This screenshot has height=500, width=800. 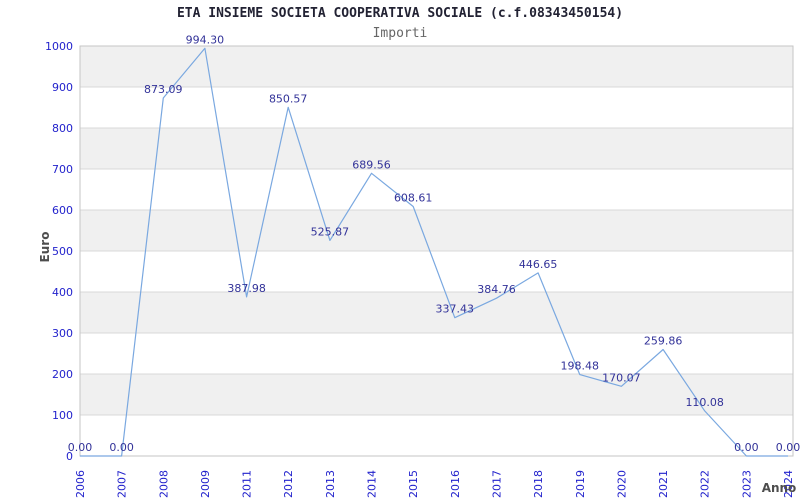 I want to click on x-axis-title: Anno, so click(x=779, y=488).